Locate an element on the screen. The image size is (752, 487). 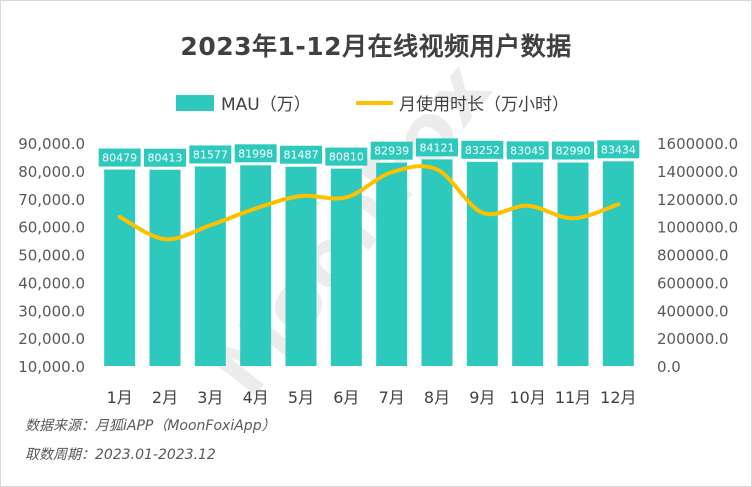
x-tick-label: 2月 is located at coordinates (165, 397).